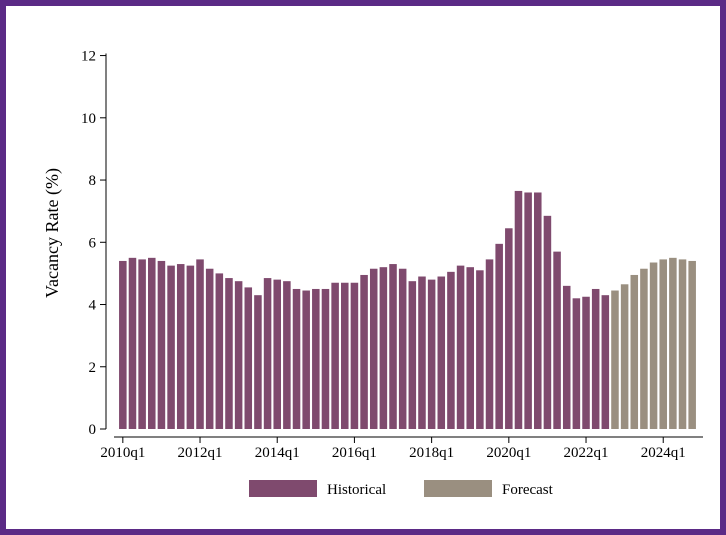 The width and height of the screenshot is (726, 535). Describe the element at coordinates (345, 355) in the screenshot. I see `bar-historical-2015q4` at that location.